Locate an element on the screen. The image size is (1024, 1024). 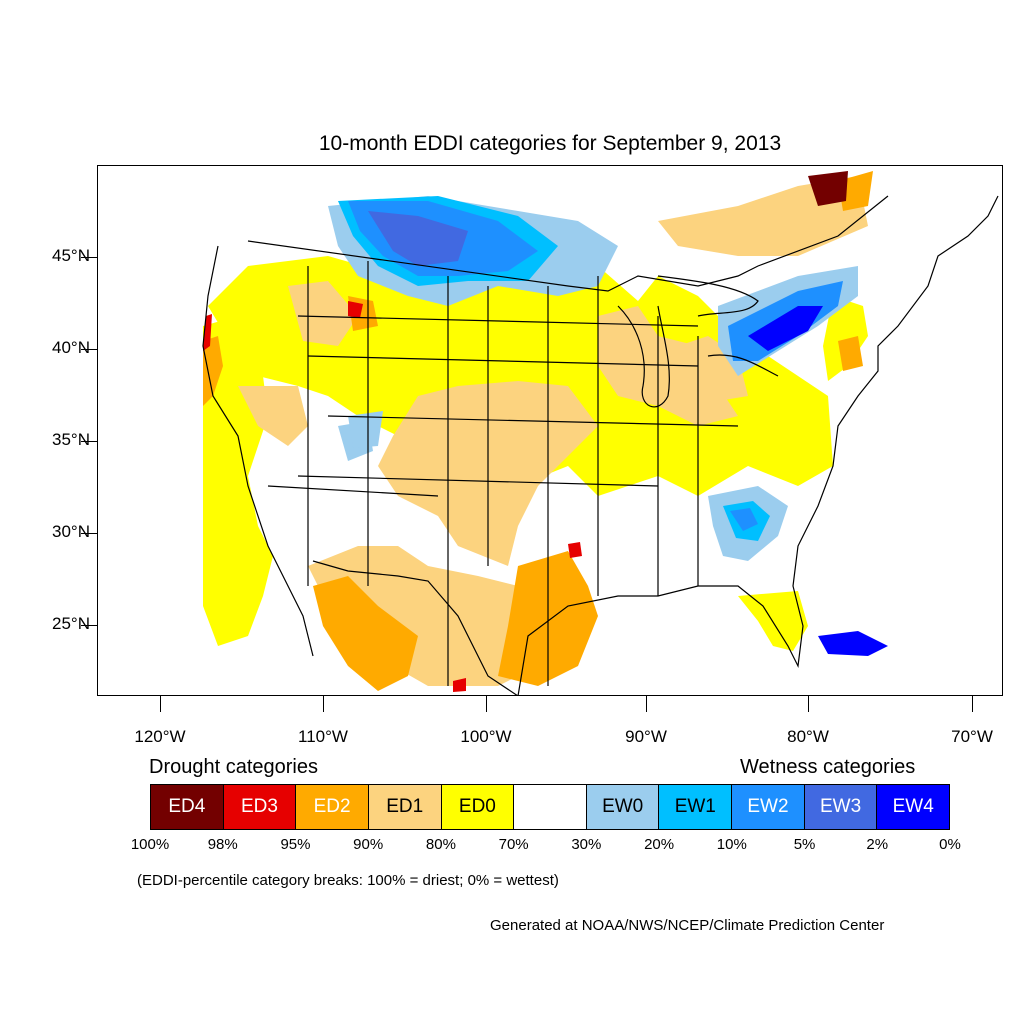
legend-swatch: EW4 is located at coordinates (913, 807).